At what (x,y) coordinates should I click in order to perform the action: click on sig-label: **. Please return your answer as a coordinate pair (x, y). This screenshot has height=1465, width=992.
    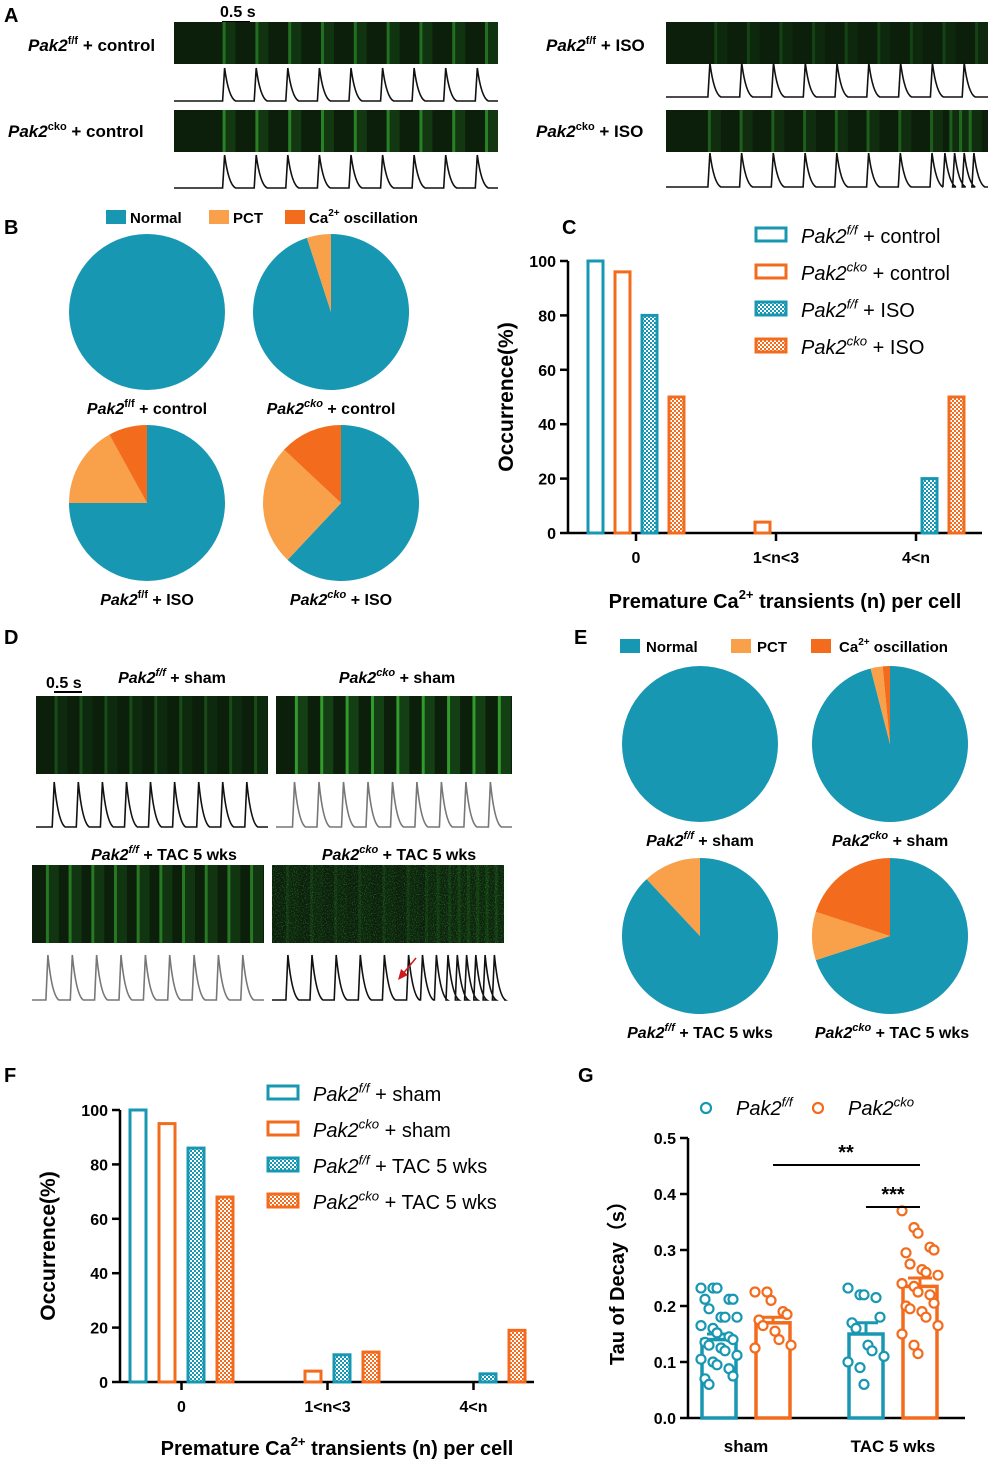
    Looking at the image, I should click on (846, 1153).